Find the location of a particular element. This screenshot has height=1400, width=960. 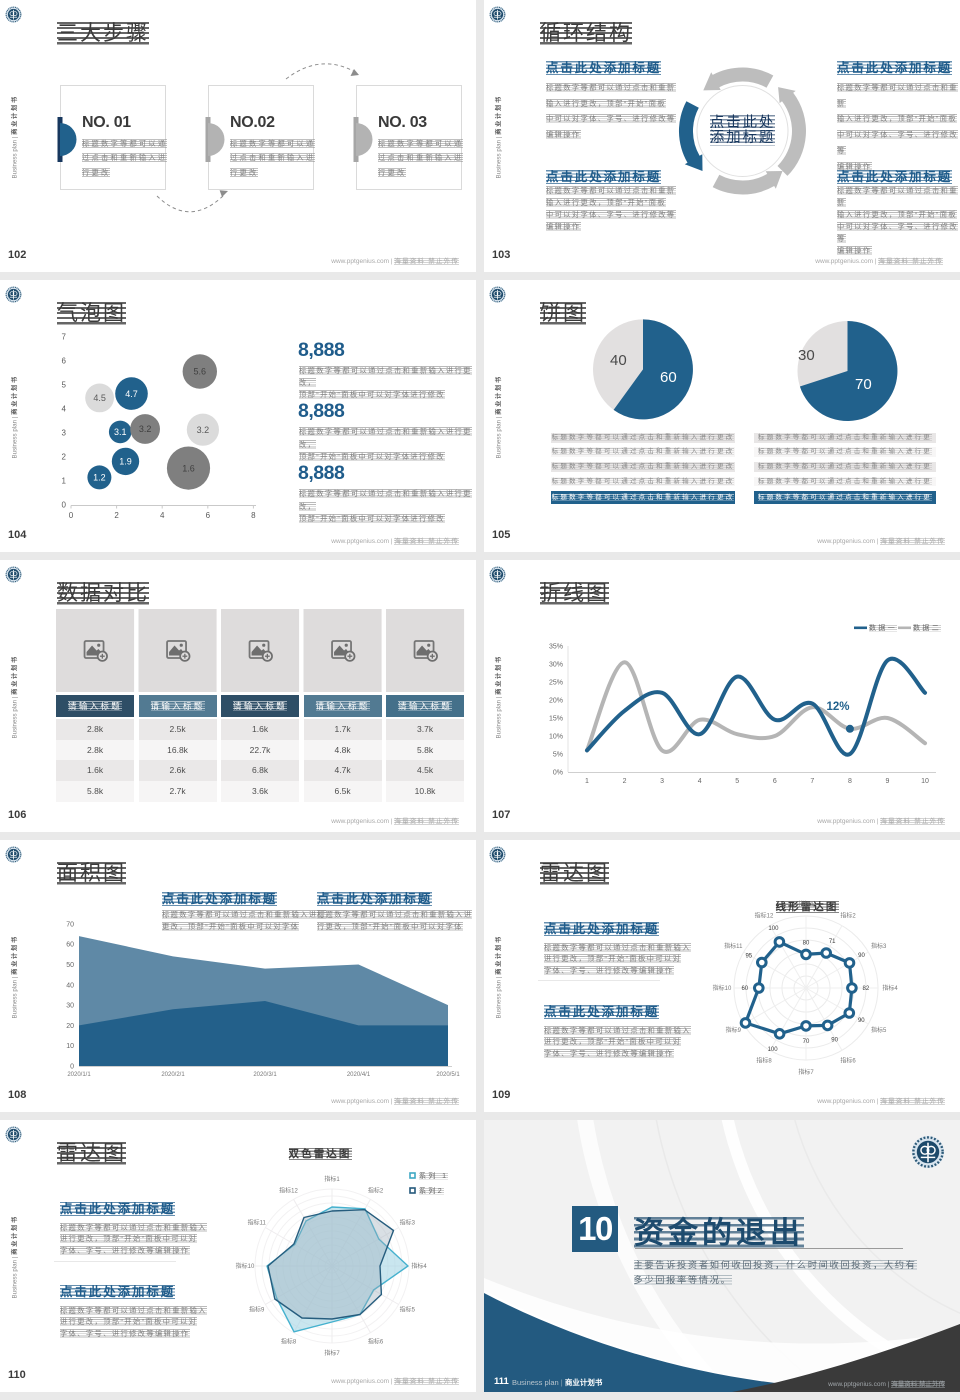

svg-text: 20% is located at coordinates (556, 701).